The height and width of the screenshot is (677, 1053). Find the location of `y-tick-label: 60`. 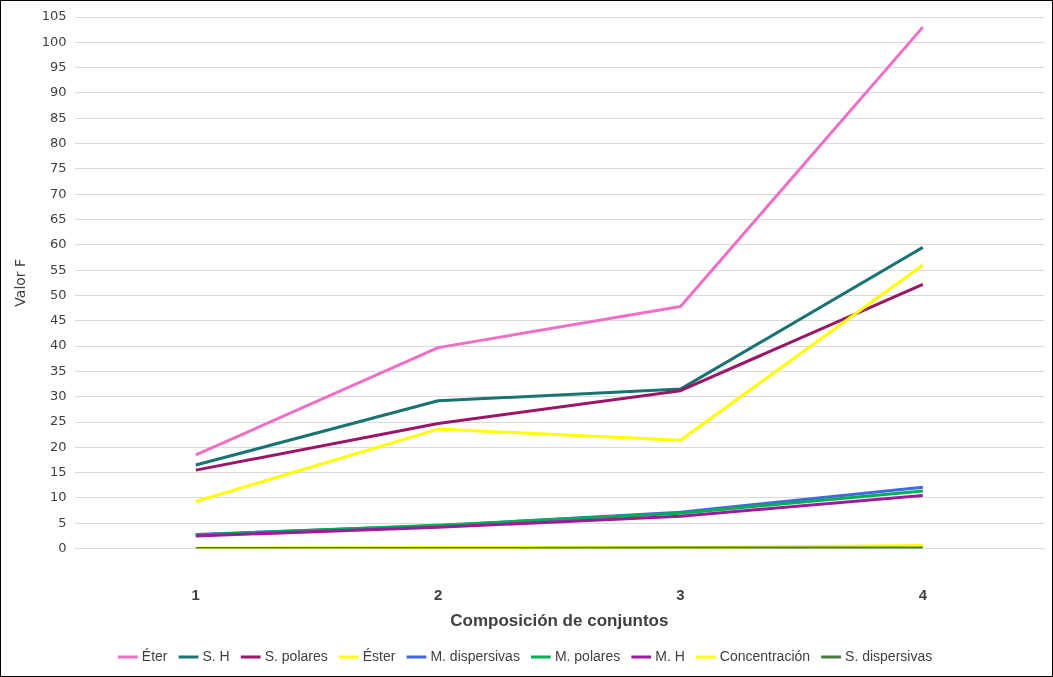

y-tick-label: 60 is located at coordinates (58, 244).